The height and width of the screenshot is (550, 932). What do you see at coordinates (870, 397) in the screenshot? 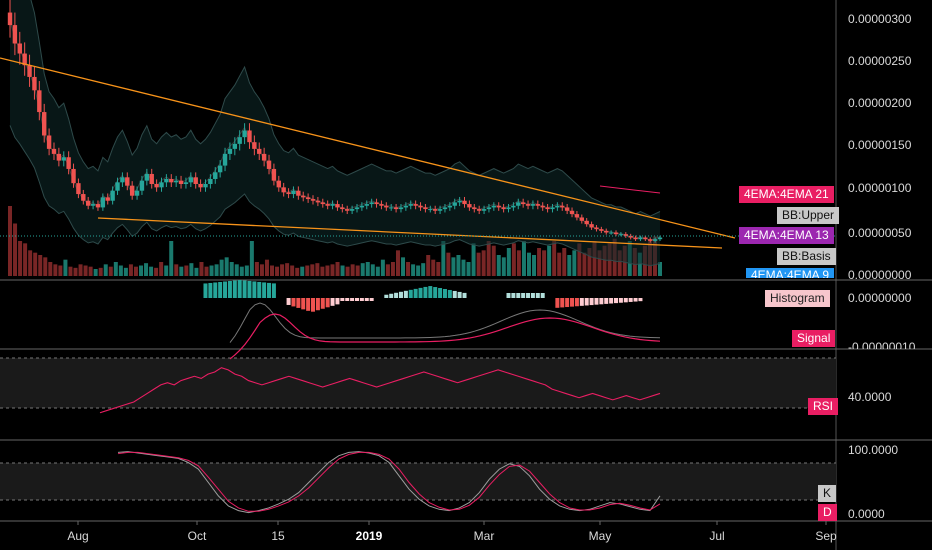
I see `rsi-ytick-0: 40.0000` at bounding box center [870, 397].